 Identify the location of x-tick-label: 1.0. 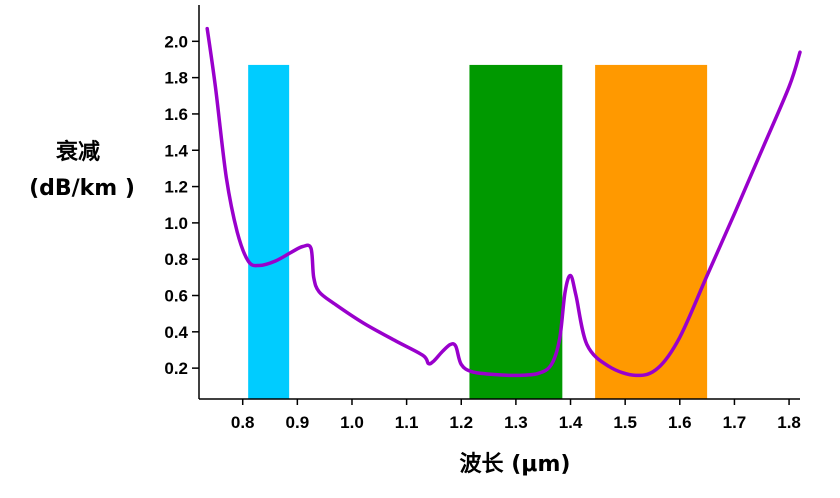
(352, 422).